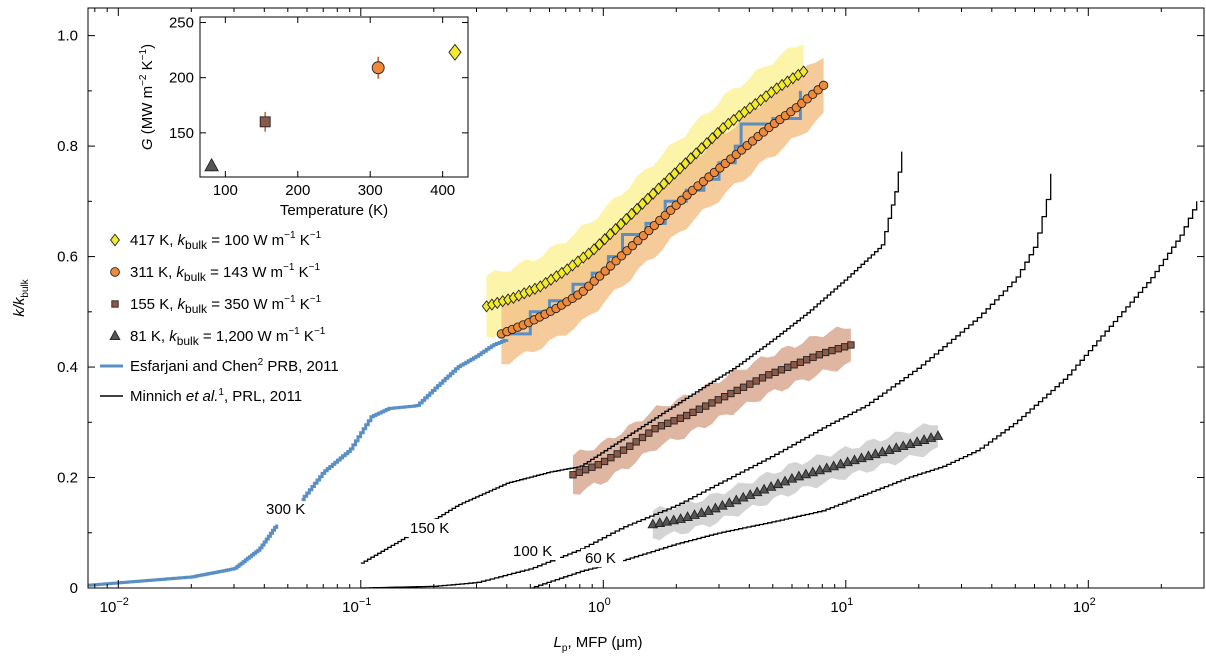  Describe the element at coordinates (823, 85) in the screenshot. I see `point-circle` at that location.